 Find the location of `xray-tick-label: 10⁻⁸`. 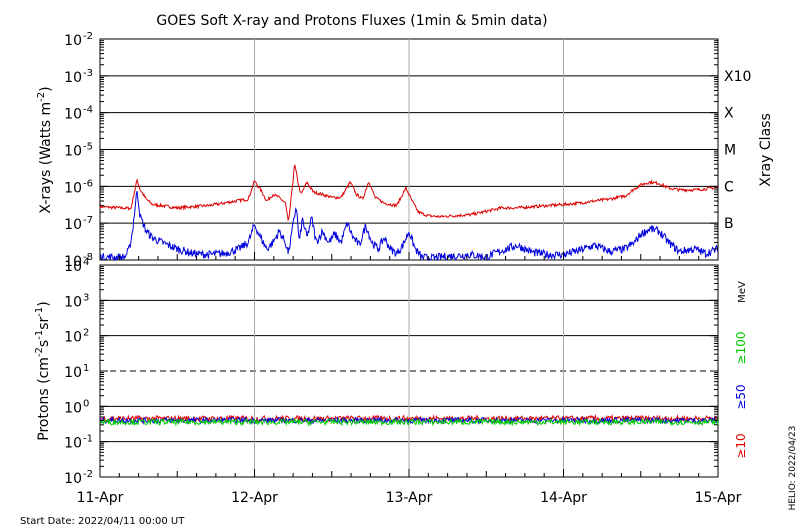

xray-tick-label: 10⁻⁸ is located at coordinates (78, 261).